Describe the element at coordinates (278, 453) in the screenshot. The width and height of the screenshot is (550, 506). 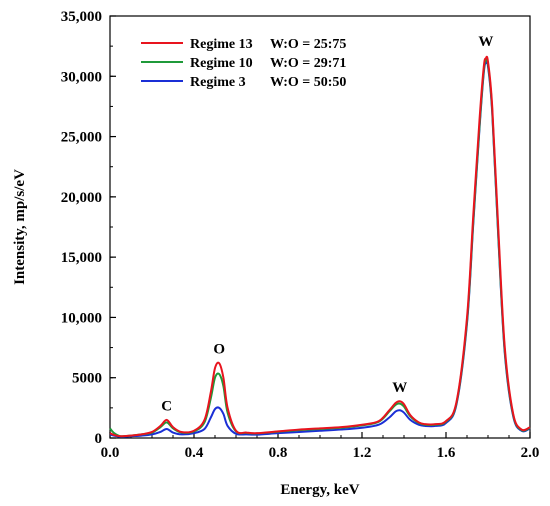
I see `x-tick-label: 0.8` at that location.